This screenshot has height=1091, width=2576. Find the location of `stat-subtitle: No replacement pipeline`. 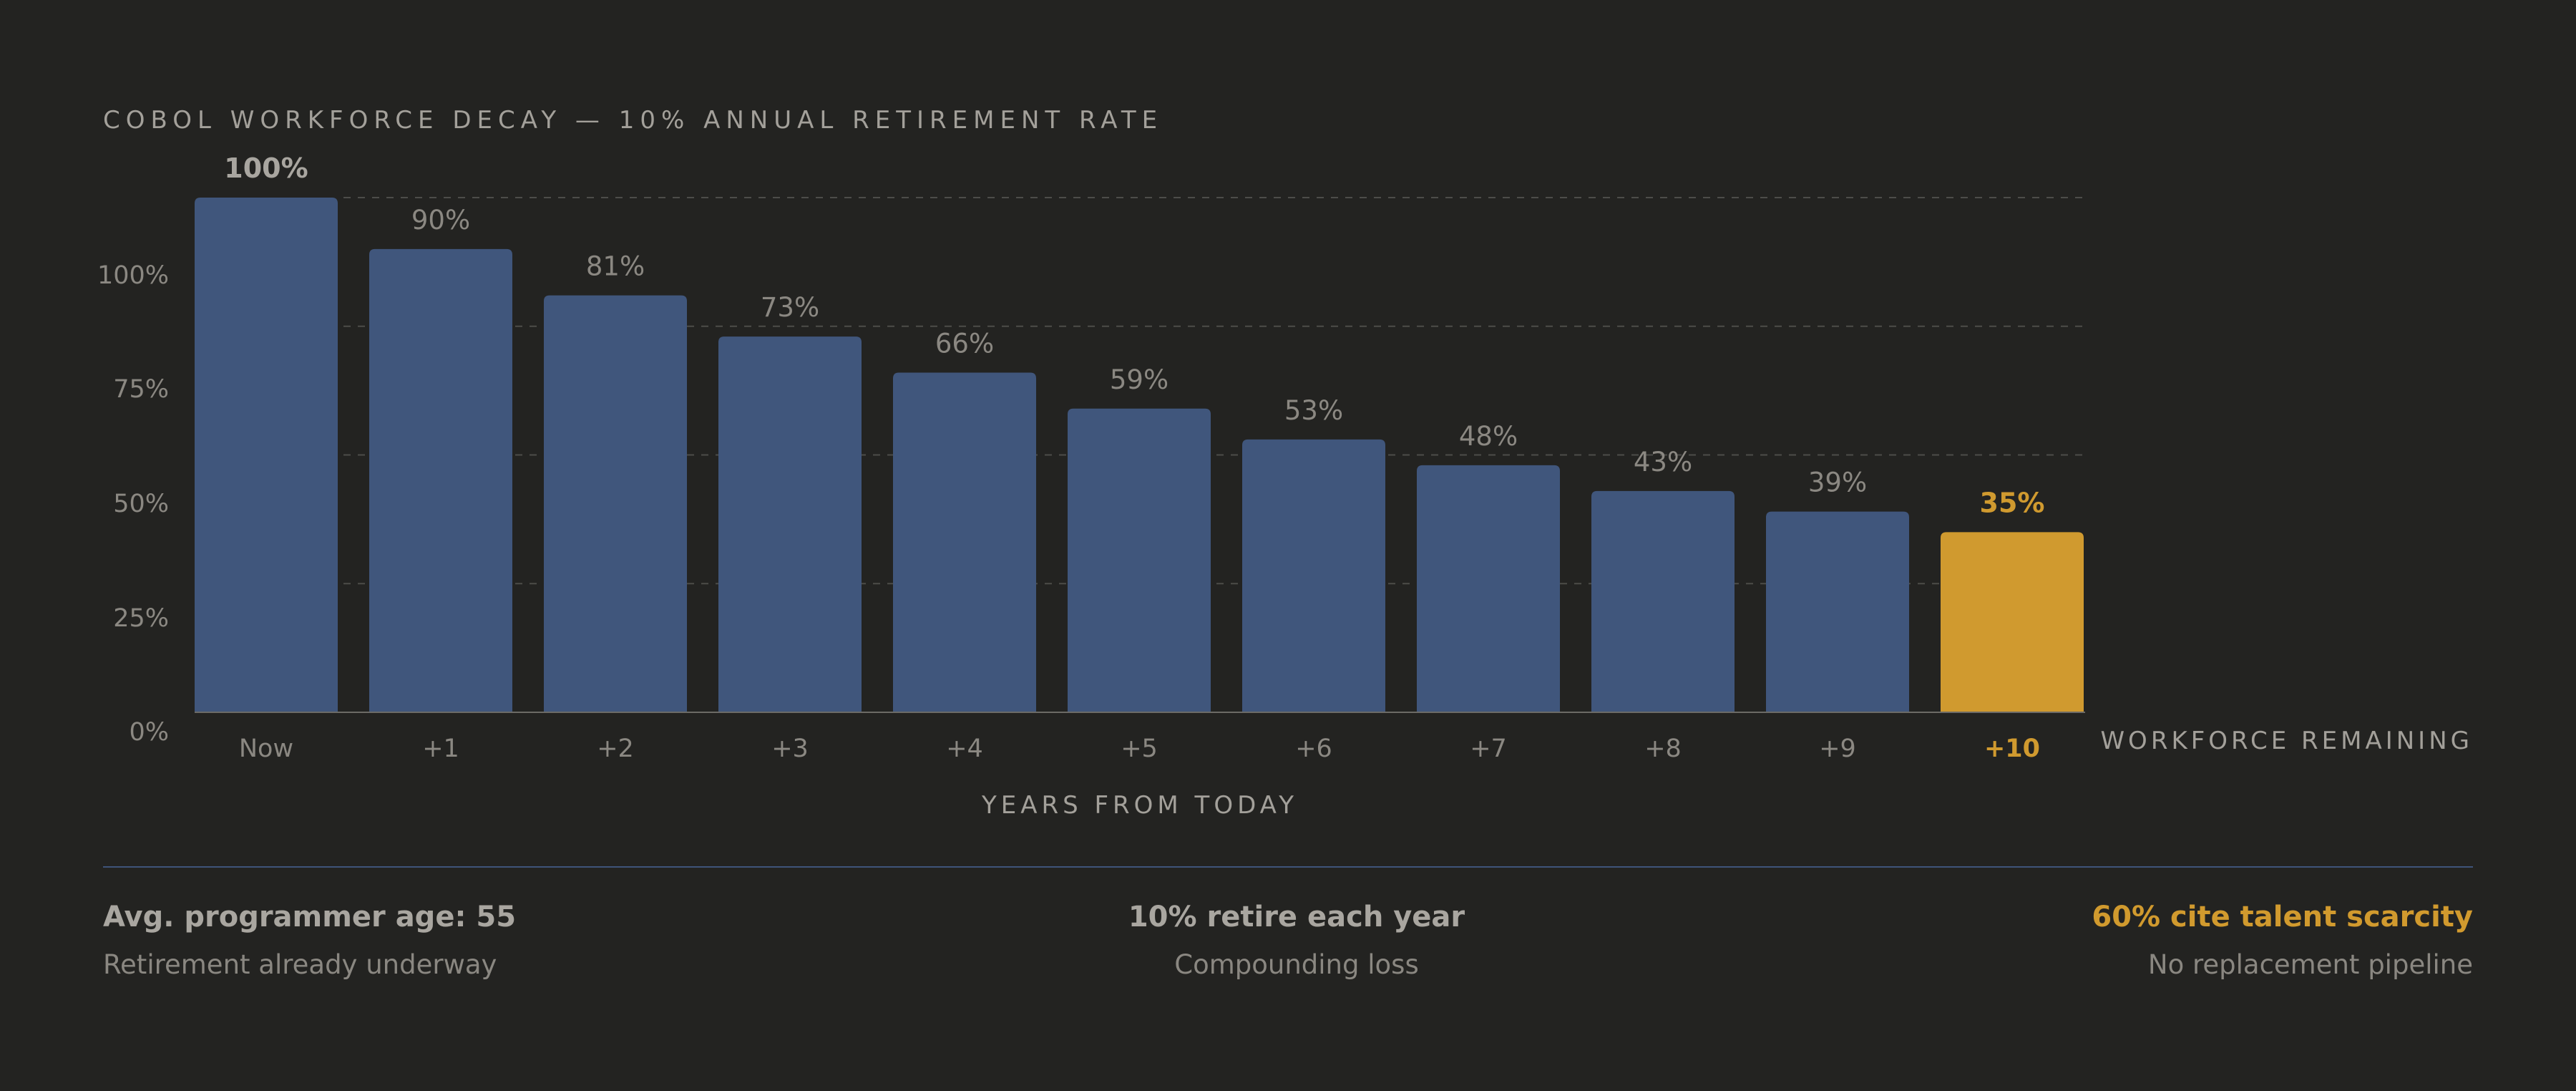

stat-subtitle: No replacement pipeline is located at coordinates (2310, 964).